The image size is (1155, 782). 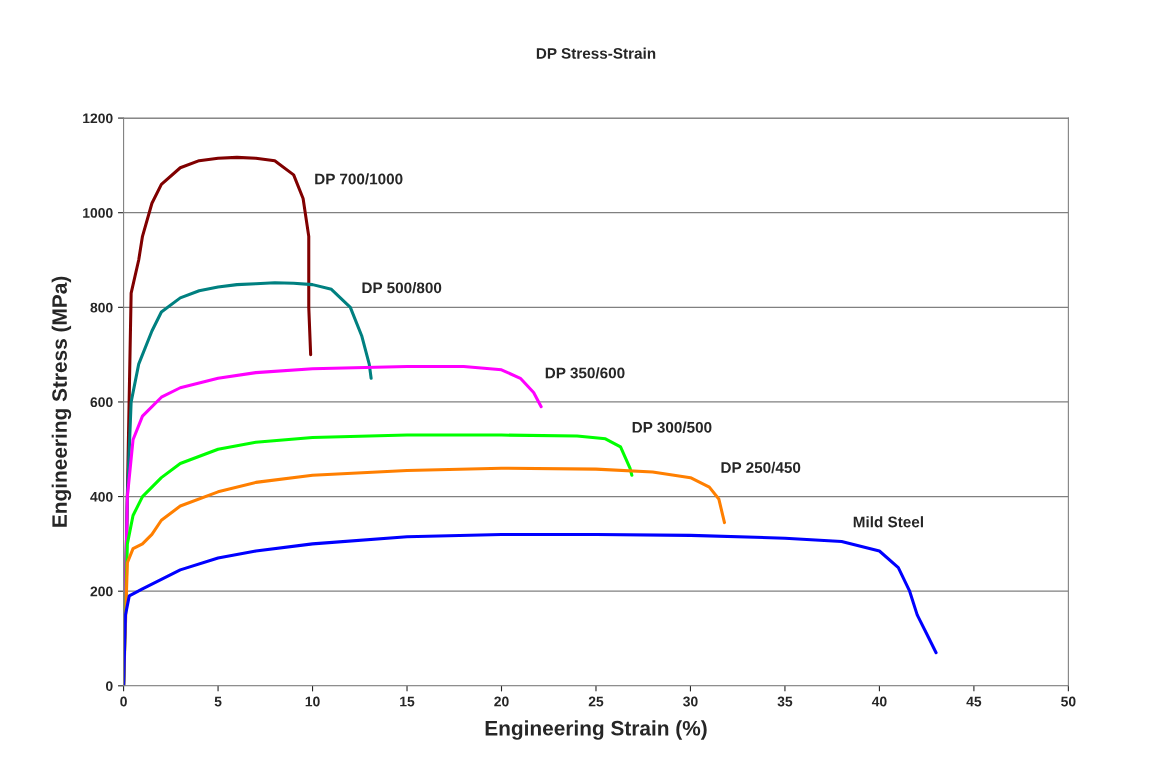 I want to click on x-tick-label: 5, so click(x=218, y=701).